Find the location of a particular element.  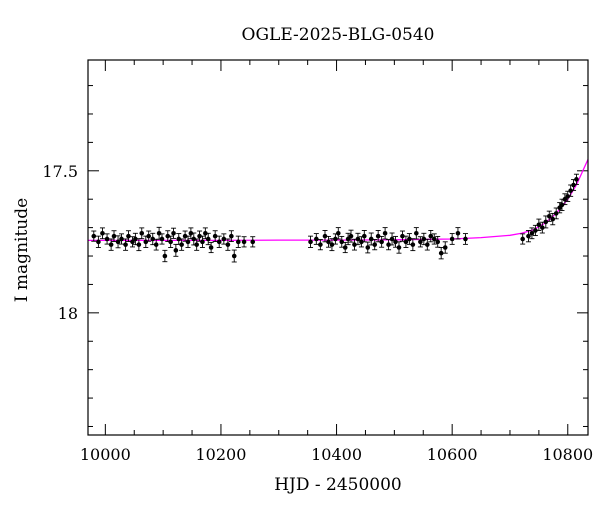

x-tick-label: 10000 is located at coordinates (105, 454).